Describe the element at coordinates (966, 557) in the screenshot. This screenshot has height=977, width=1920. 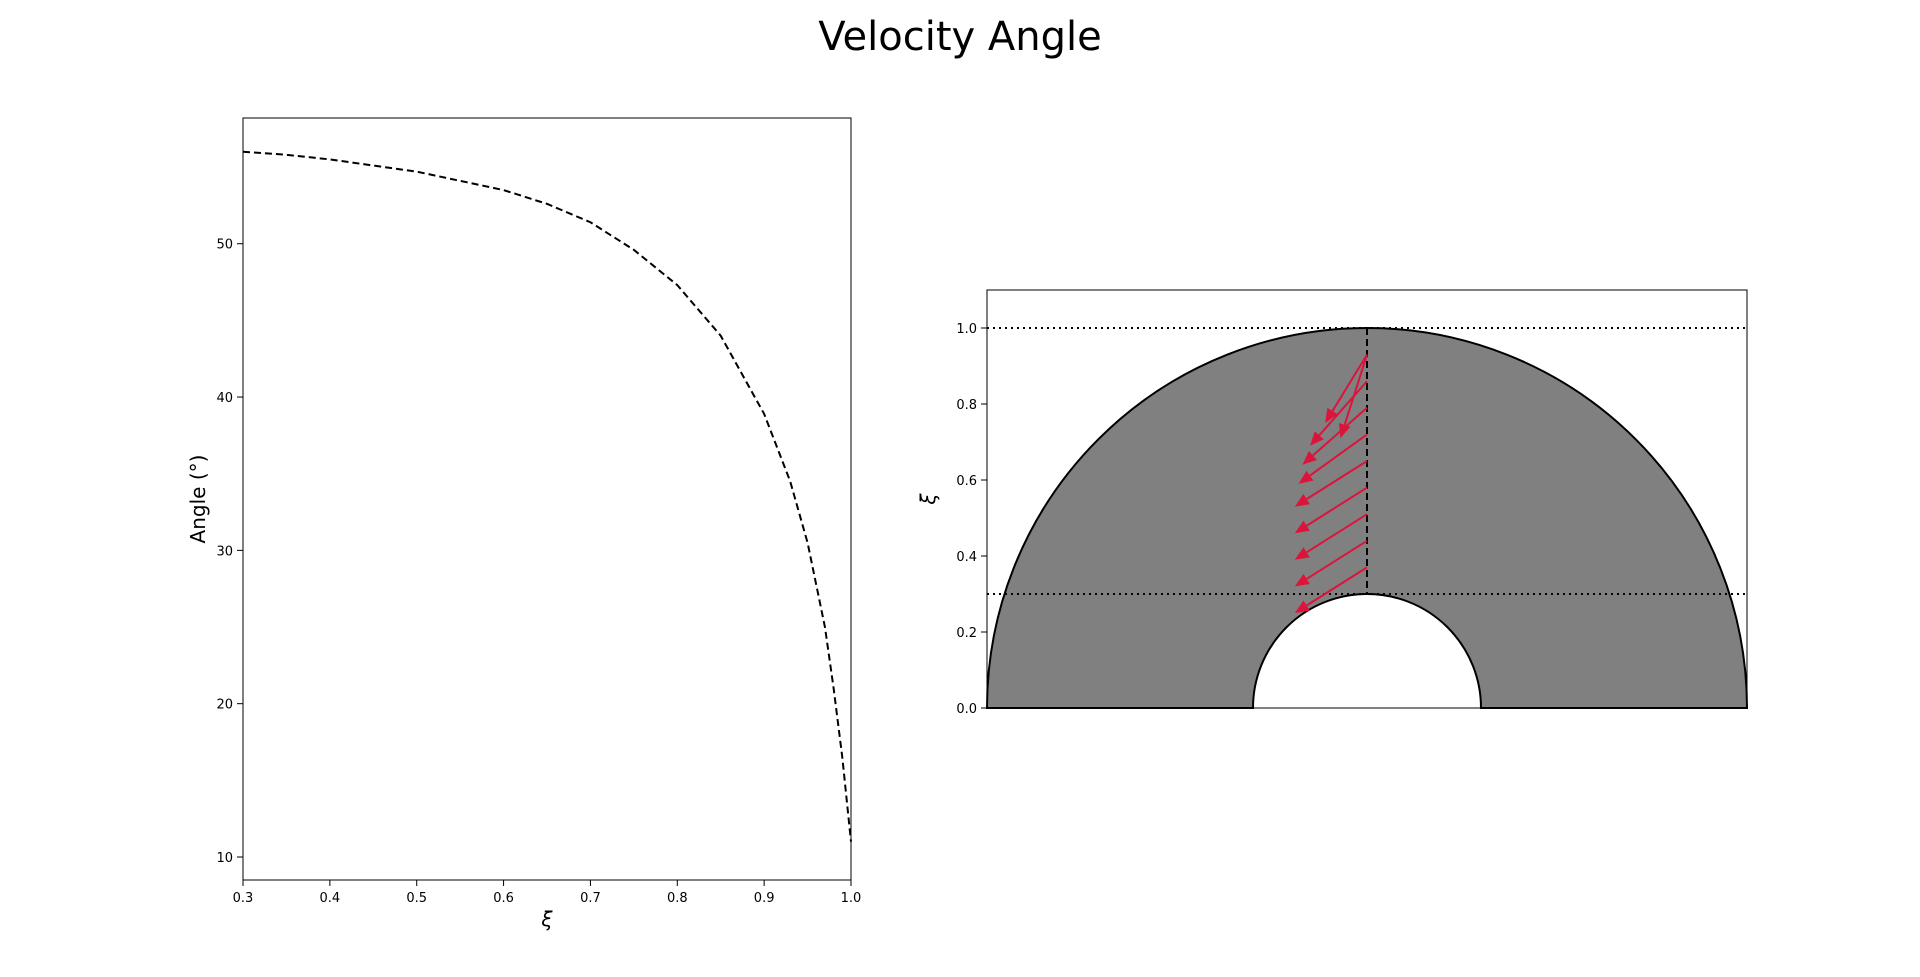
I see `right-y-tick-label: 0.4` at that location.